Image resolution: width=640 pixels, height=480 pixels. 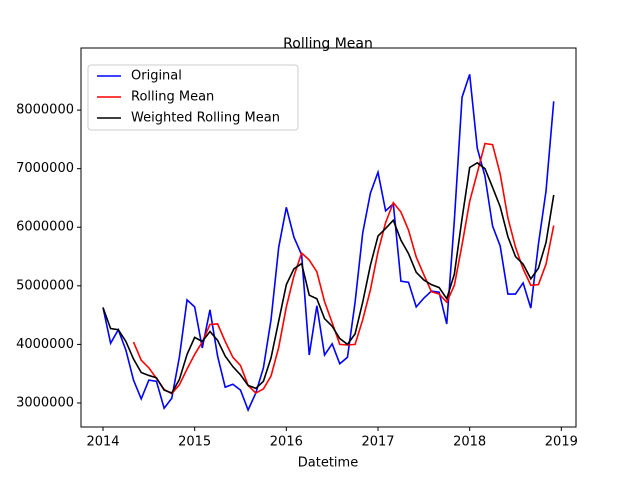 I want to click on legend-box, so click(x=193, y=97).